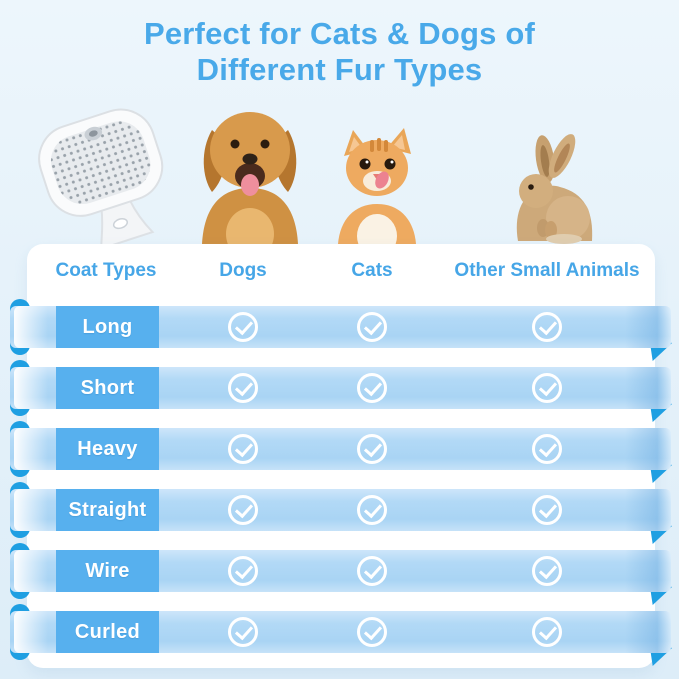 This screenshot has width=679, height=679. I want to click on coat-type-label: Heavy, so click(107, 449).